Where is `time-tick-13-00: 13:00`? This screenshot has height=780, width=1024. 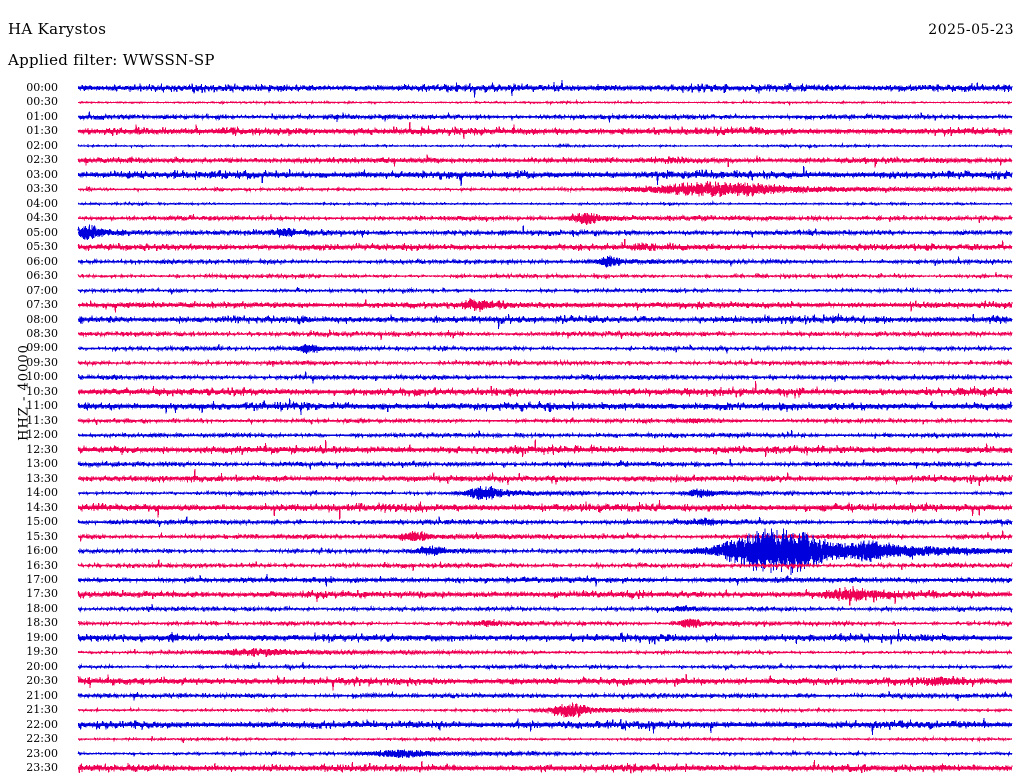
time-tick-13-00: 13:00 is located at coordinates (42, 464).